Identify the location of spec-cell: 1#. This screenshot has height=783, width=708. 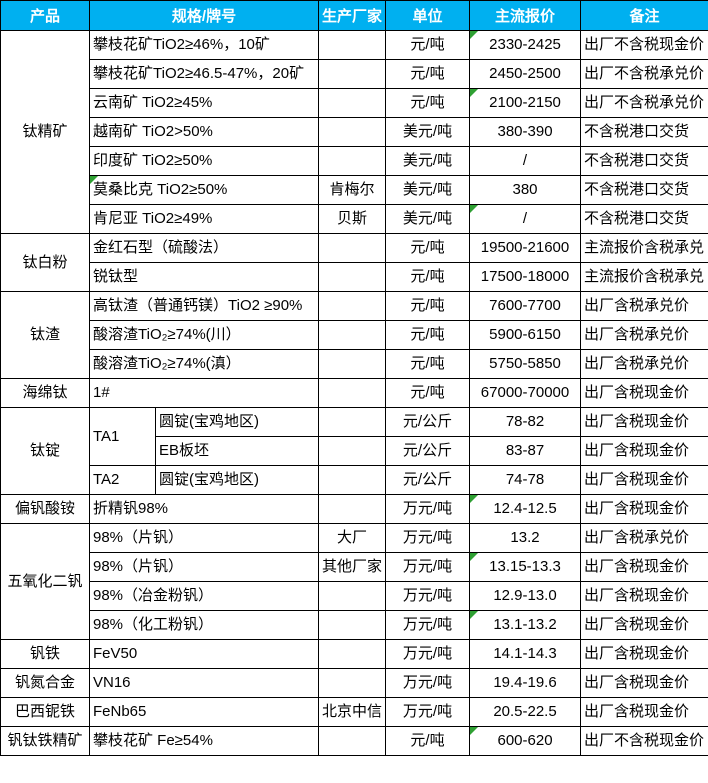
(204, 393).